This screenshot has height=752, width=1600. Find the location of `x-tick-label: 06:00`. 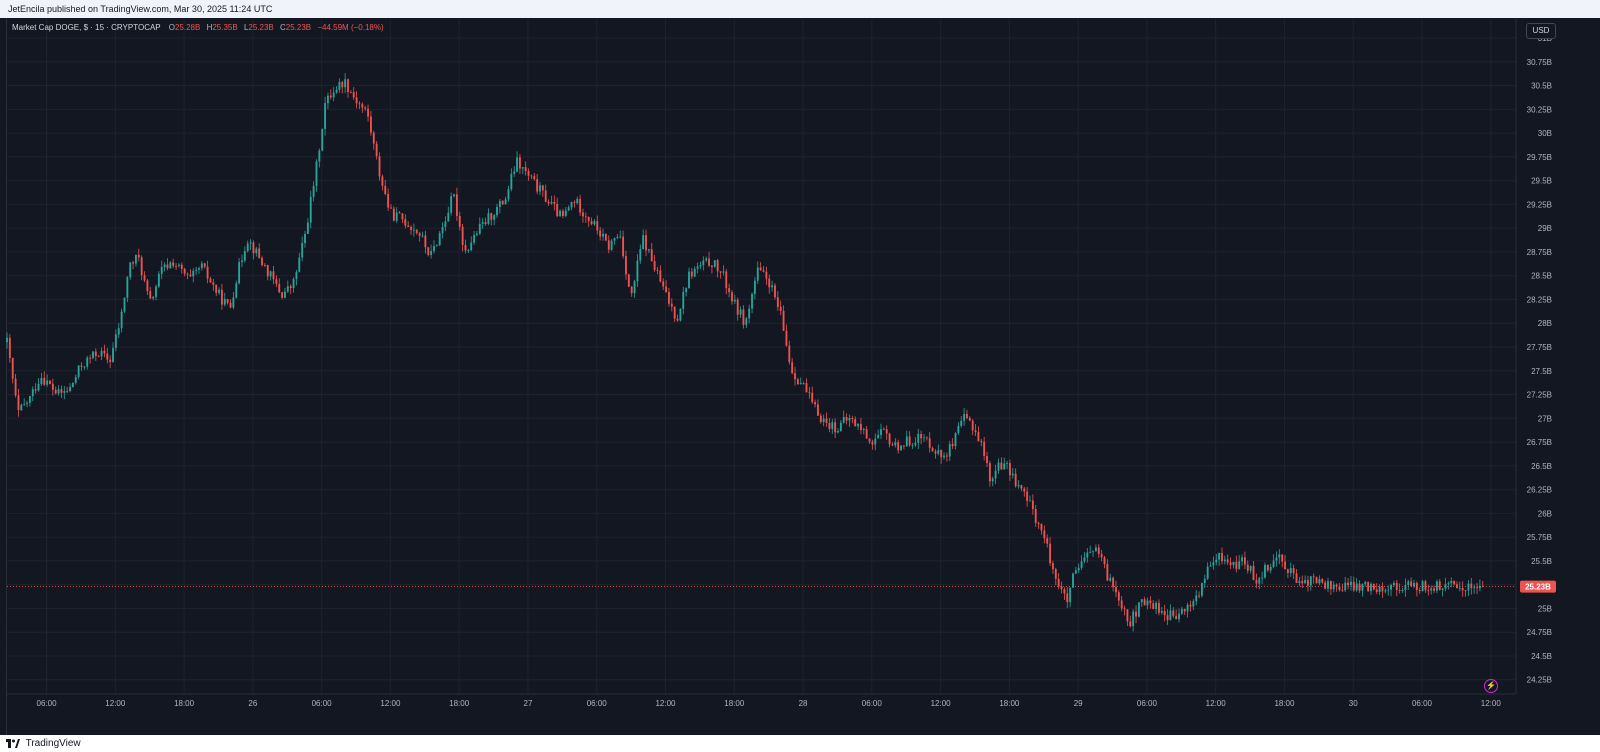

x-tick-label: 06:00 is located at coordinates (872, 703).